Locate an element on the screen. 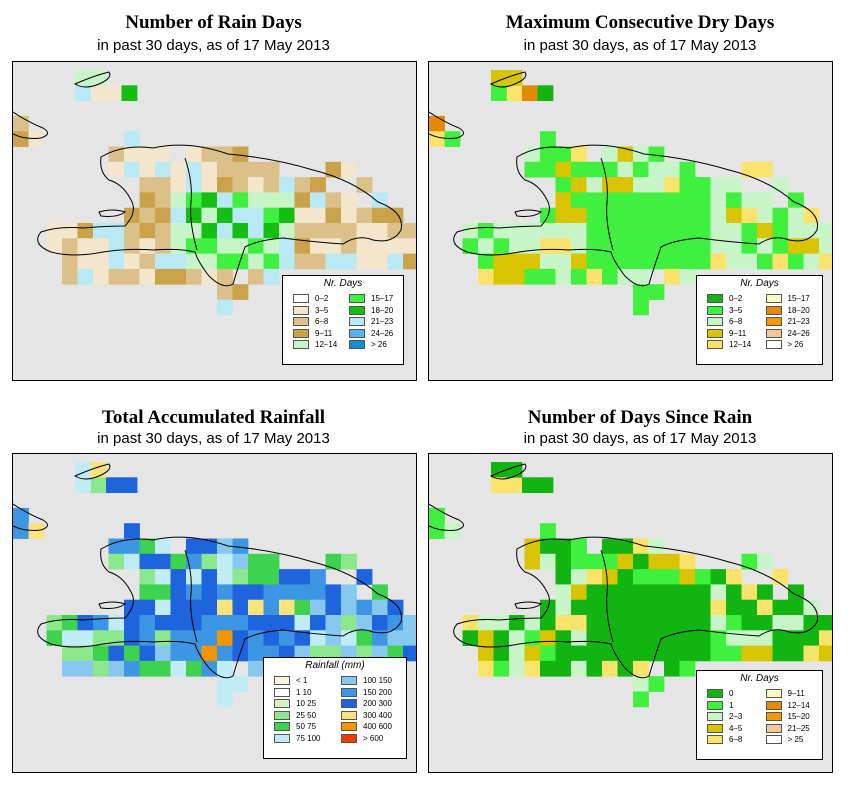  country-border is located at coordinates (607, 204).